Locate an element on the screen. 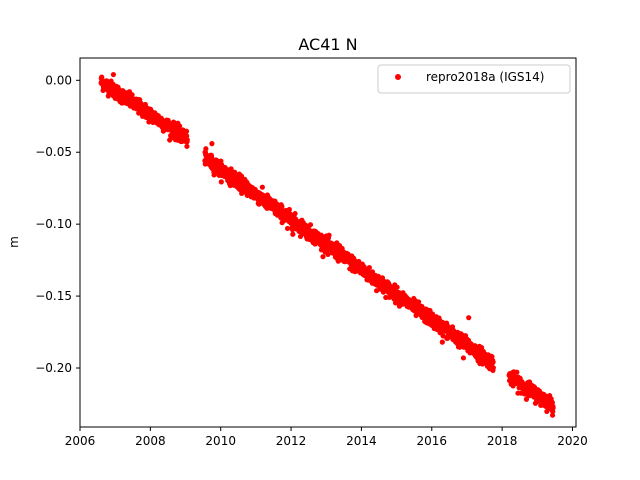 The image size is (640, 480). x-axis: 2006 2008 2010 2012 2014 2016 2018 2020 is located at coordinates (326, 437).